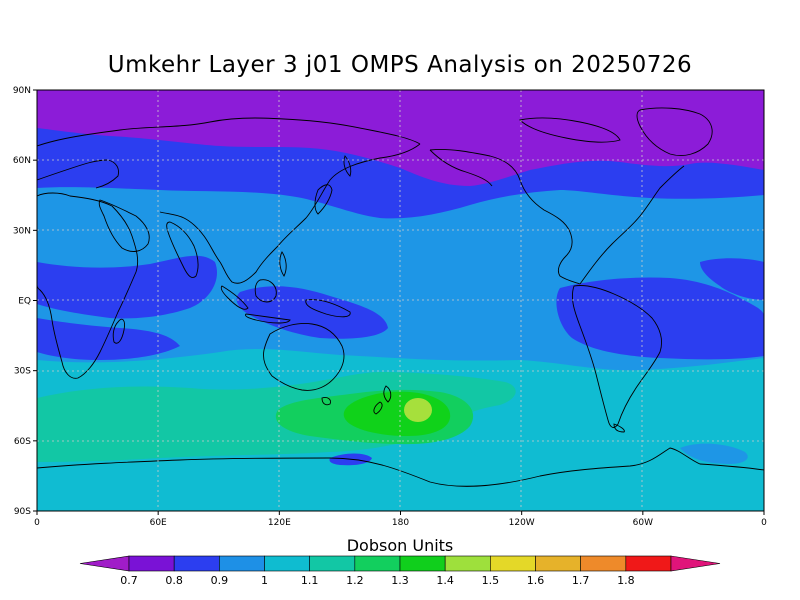 The height and width of the screenshot is (600, 800). What do you see at coordinates (118, 331) in the screenshot?
I see `coast-madagascar` at bounding box center [118, 331].